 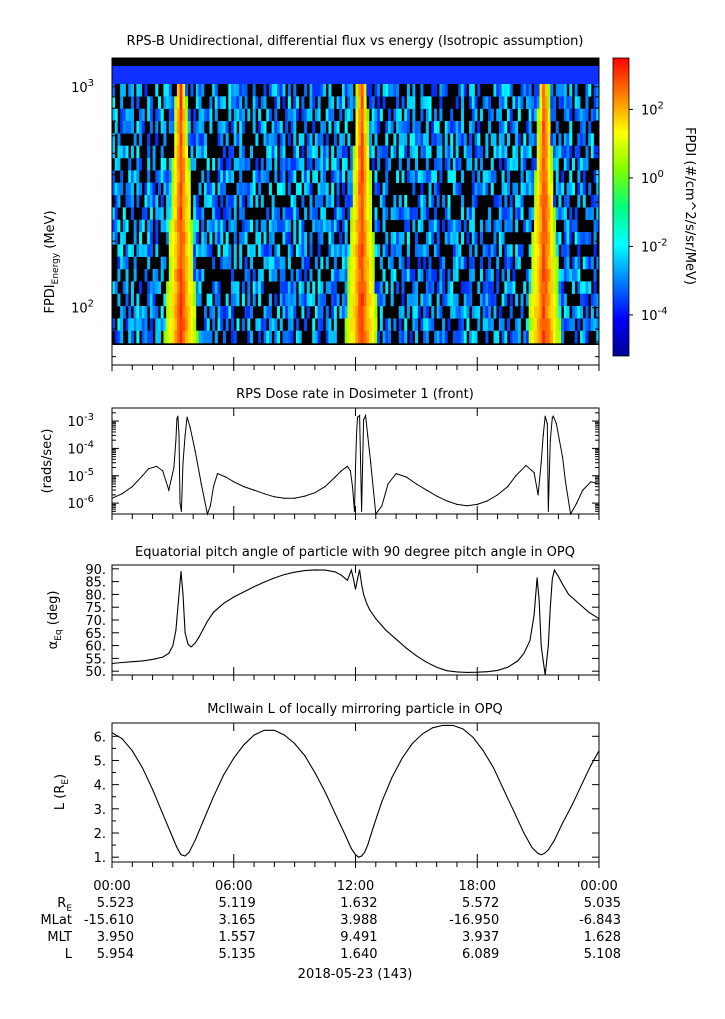 What do you see at coordinates (69, 909) in the screenshot?
I see `time-row-name-sub: E` at bounding box center [69, 909].